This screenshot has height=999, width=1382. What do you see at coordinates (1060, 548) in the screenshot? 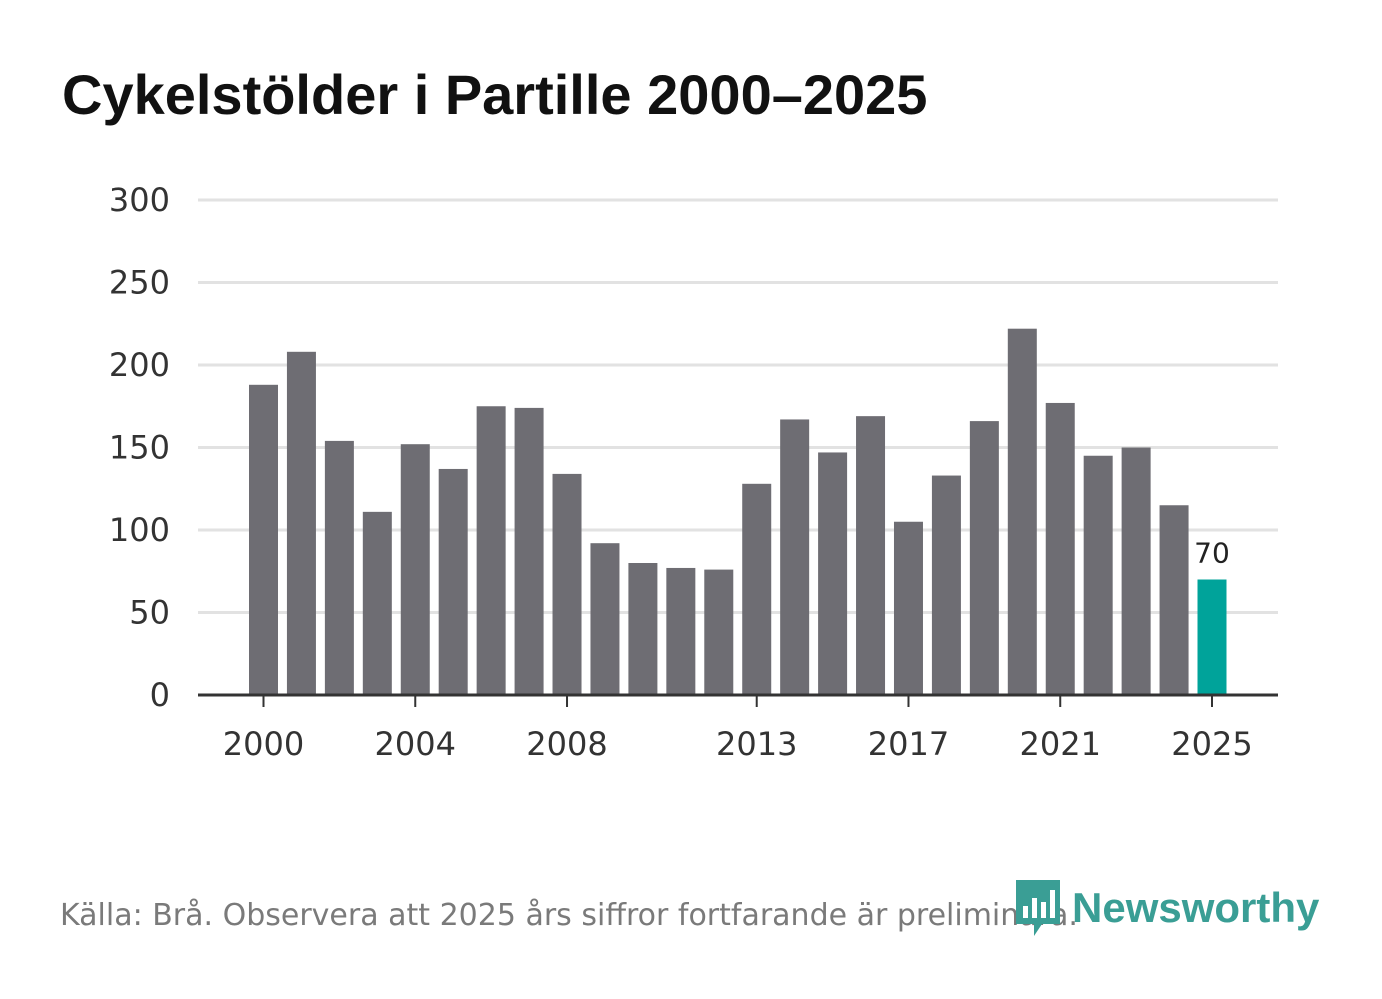
I see `bar-2021` at bounding box center [1060, 548].